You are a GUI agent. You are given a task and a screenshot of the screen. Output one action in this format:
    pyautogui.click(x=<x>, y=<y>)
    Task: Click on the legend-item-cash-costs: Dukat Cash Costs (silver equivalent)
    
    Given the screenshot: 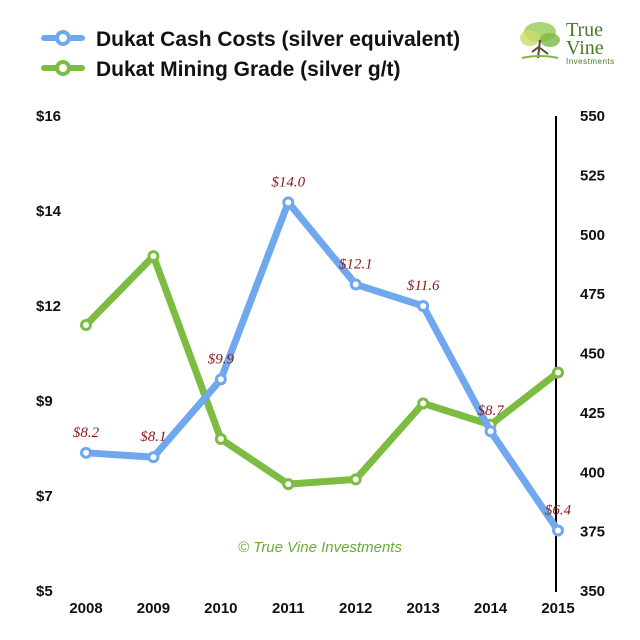 What is the action you would take?
    pyautogui.click(x=250, y=39)
    